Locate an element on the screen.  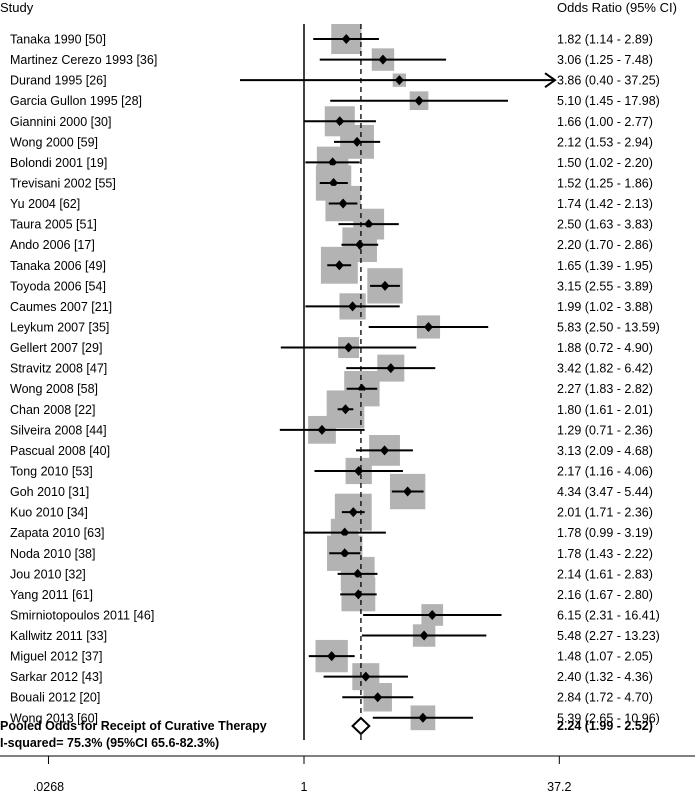
odds-ratio-value: 3.86 (0.40 - 37.25) is located at coordinates (608, 81).